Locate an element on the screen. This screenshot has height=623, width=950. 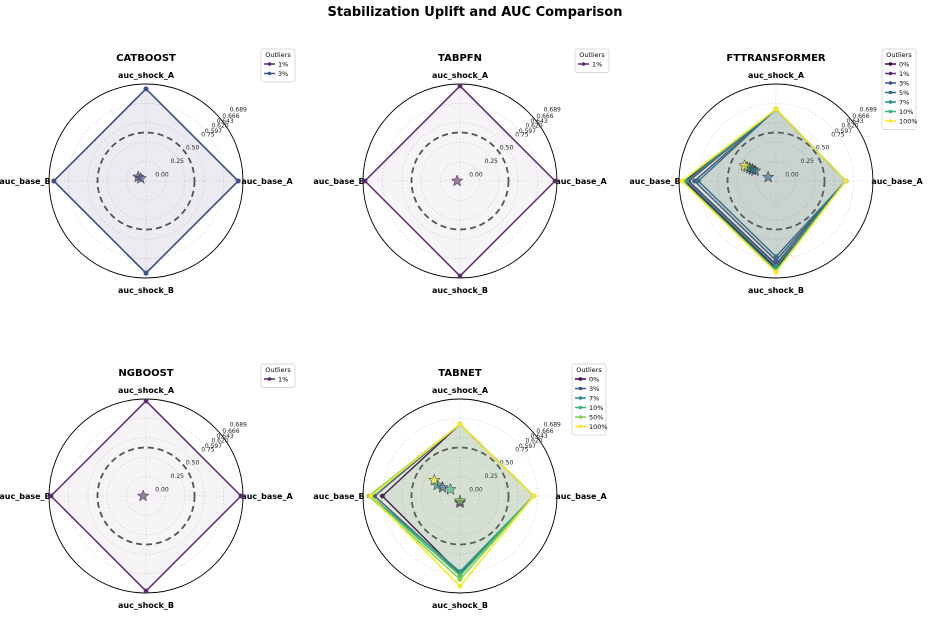
legend-label: 1% is located at coordinates (283, 379).